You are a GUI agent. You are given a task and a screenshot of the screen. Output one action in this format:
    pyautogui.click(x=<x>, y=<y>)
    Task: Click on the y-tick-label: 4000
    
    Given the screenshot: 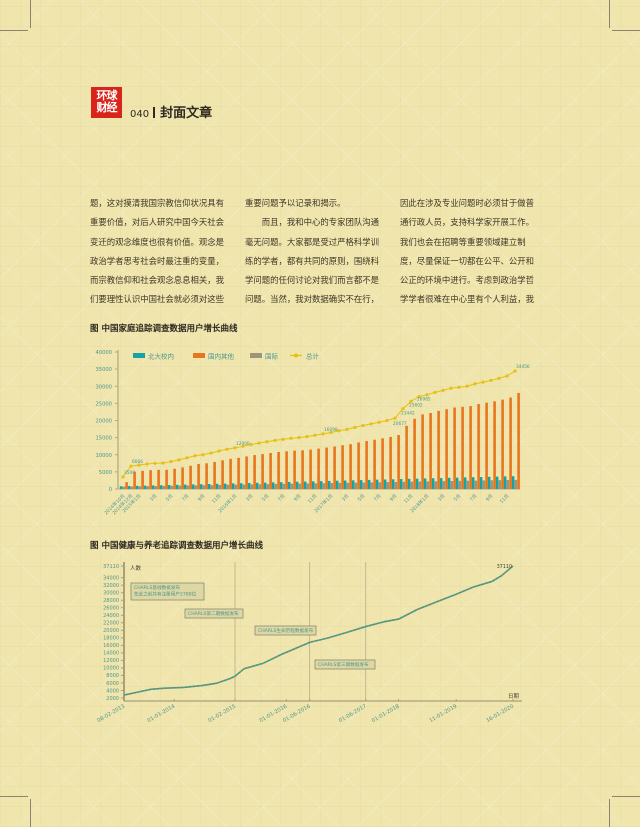 What is the action you would take?
    pyautogui.click(x=112, y=691)
    